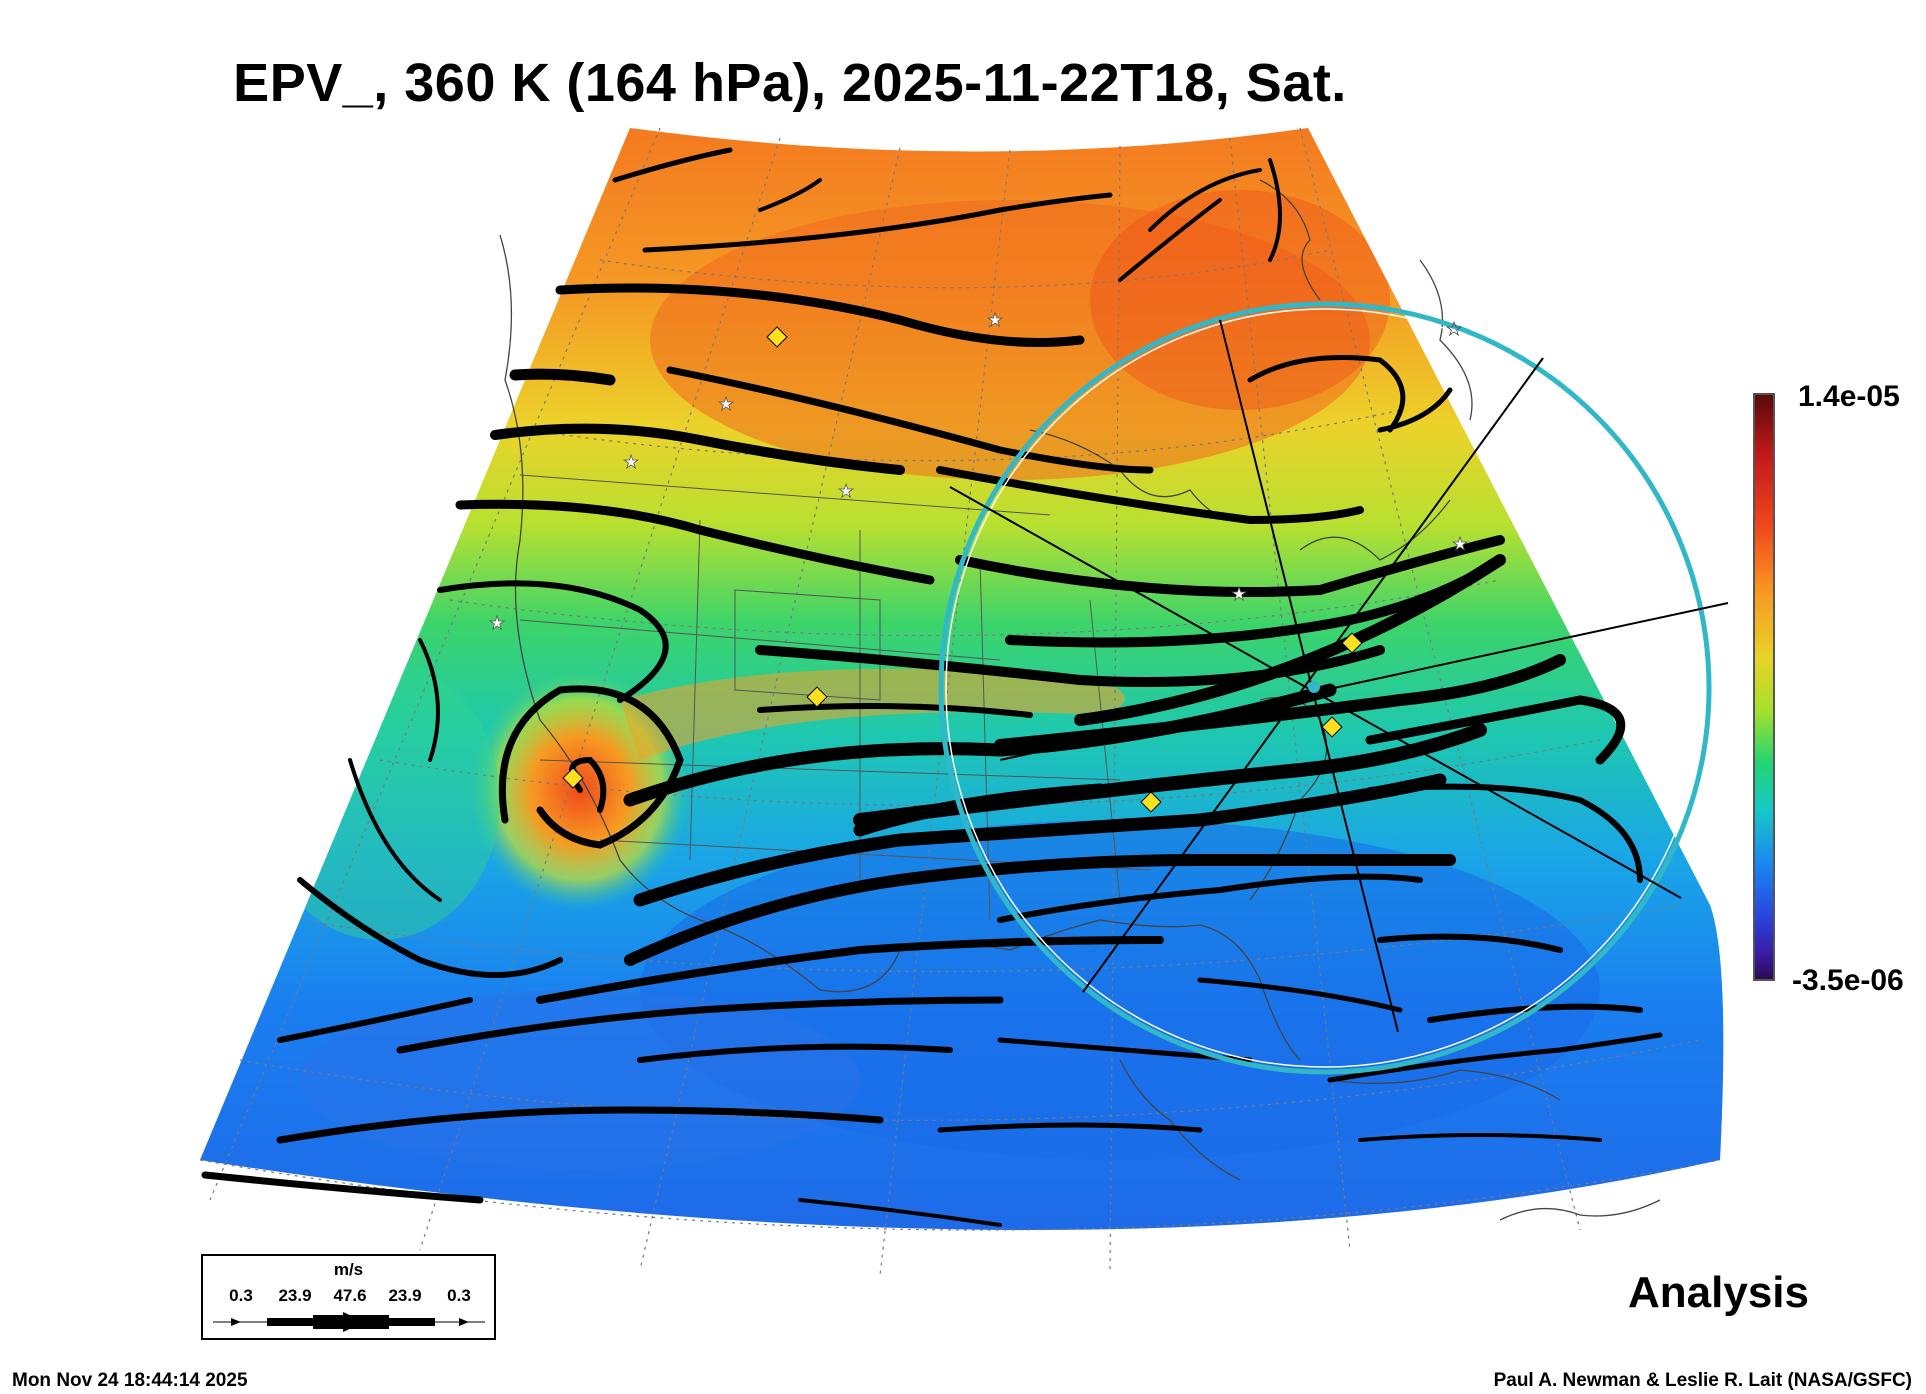 The image size is (1926, 1394). Describe the element at coordinates (1718, 1292) in the screenshot. I see `analysis-label: Analysis` at that location.